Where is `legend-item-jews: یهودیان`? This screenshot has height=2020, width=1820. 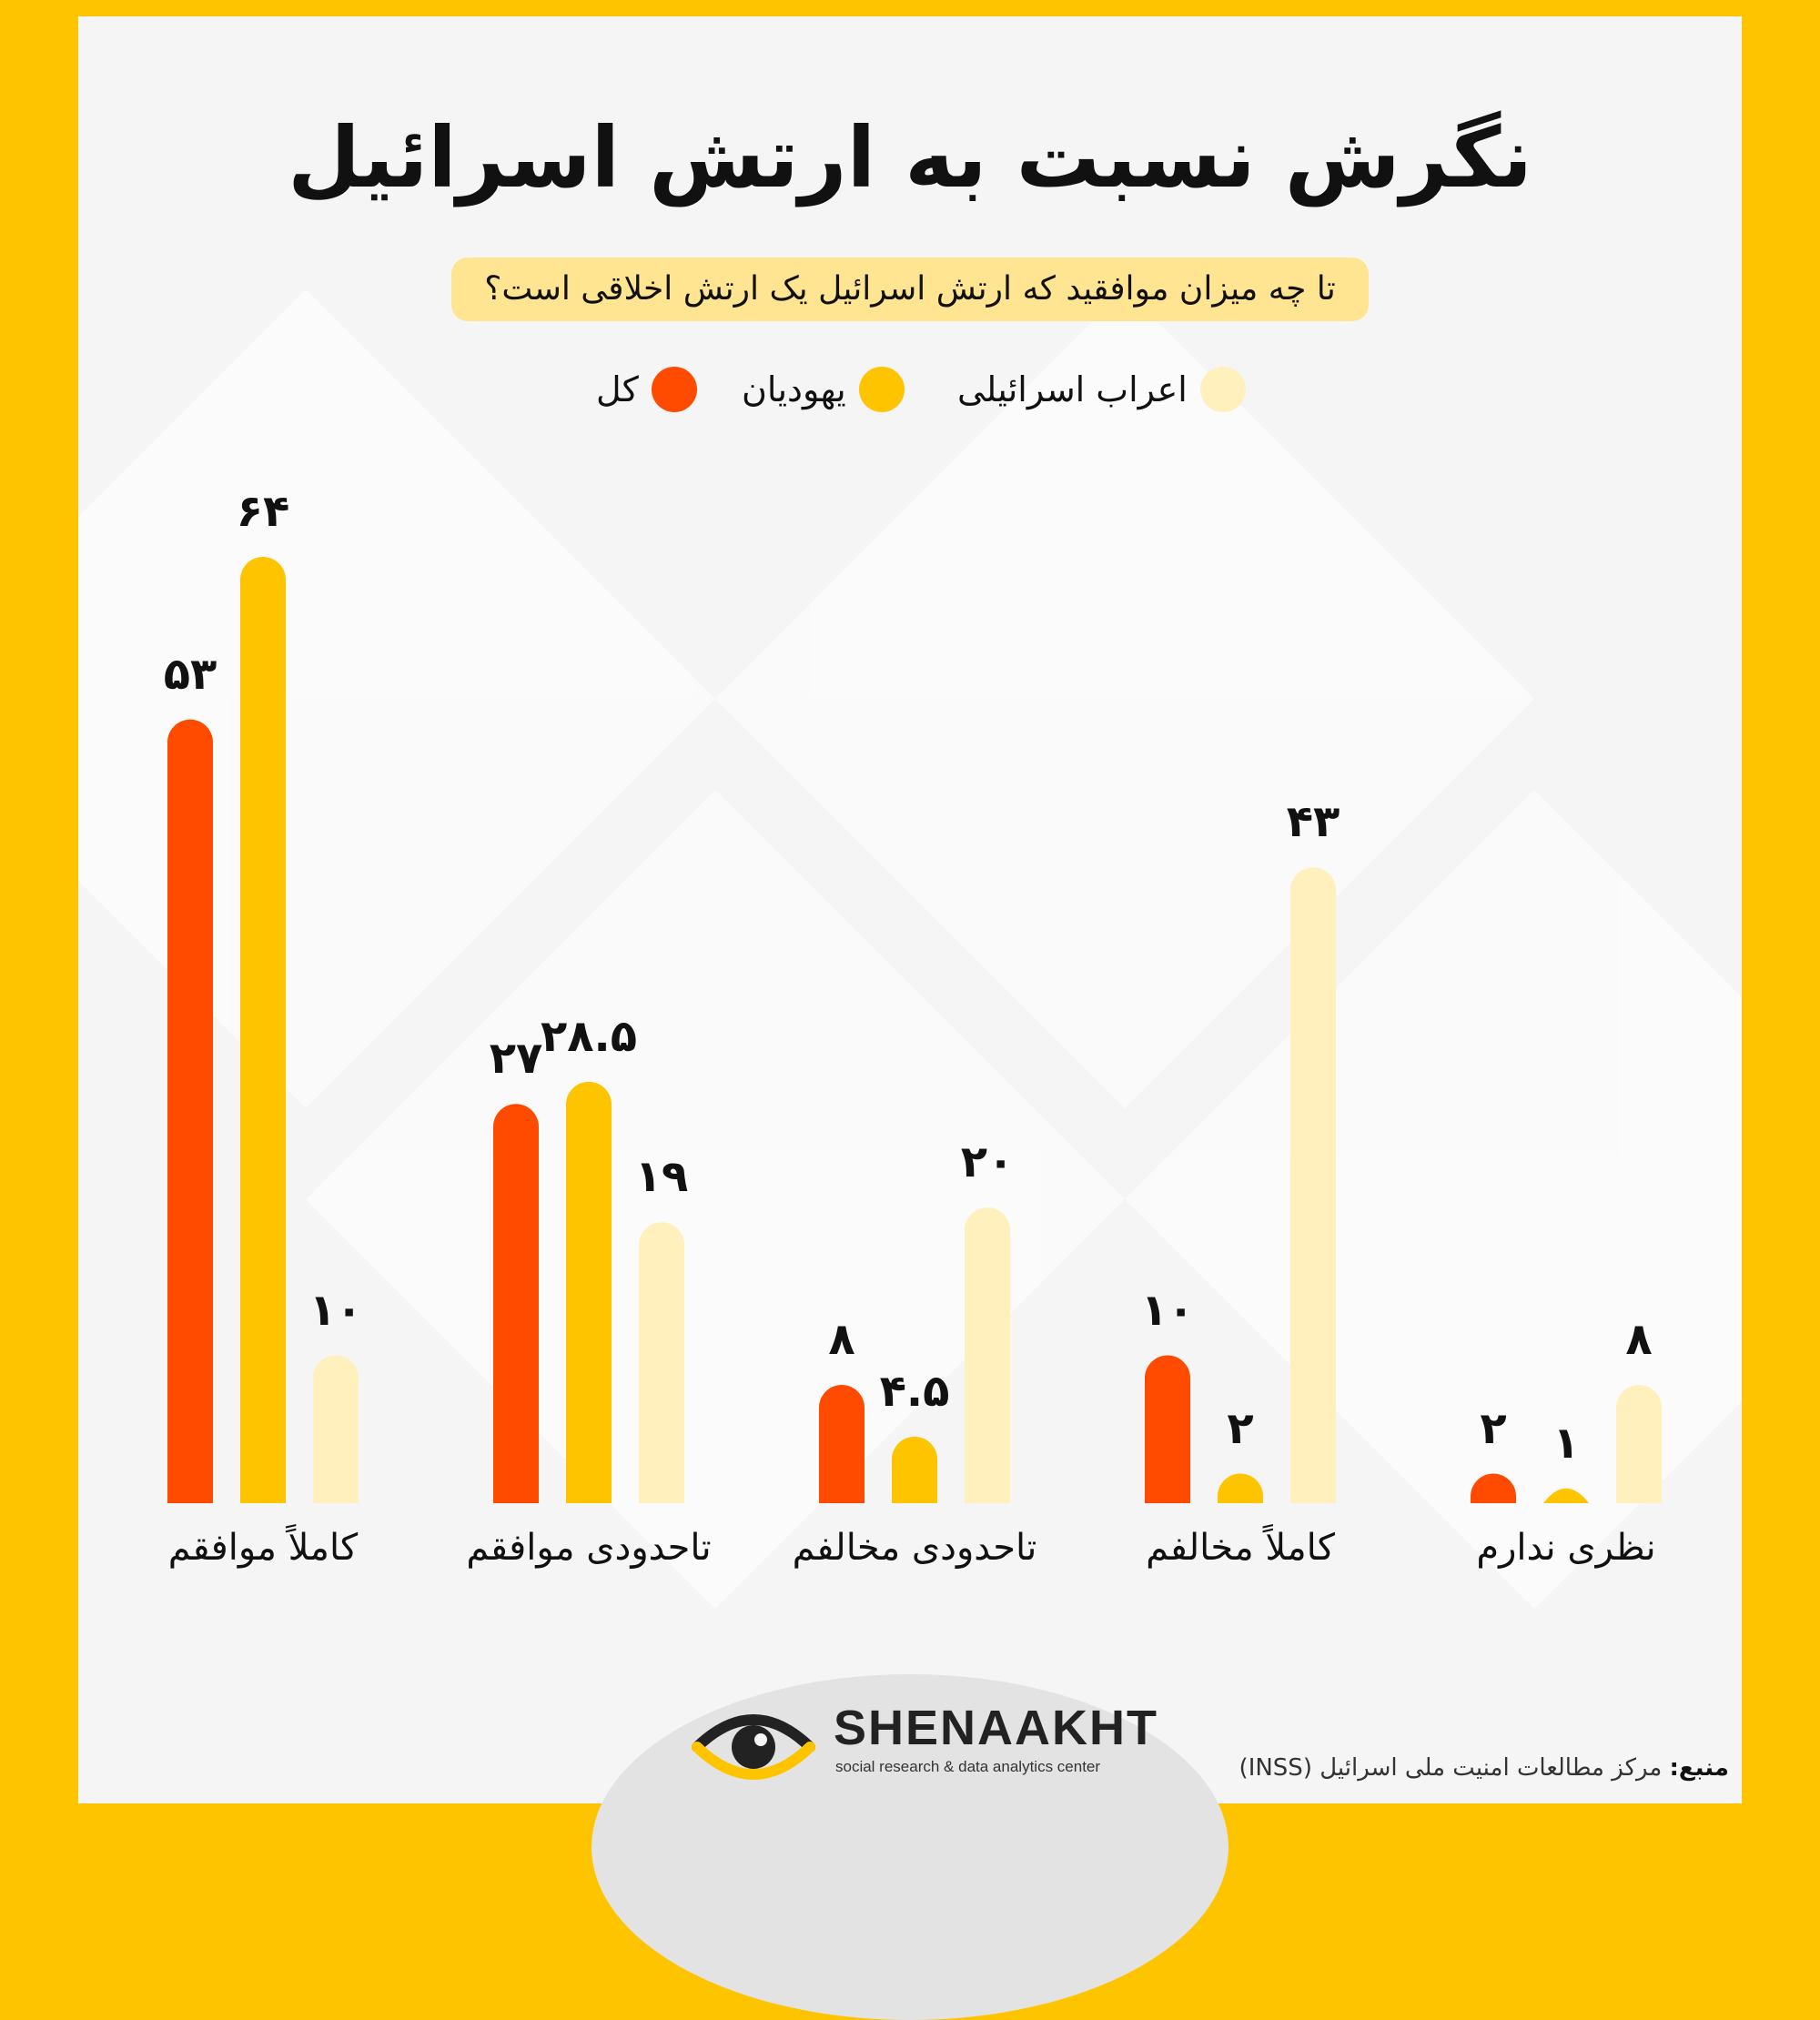
legend-item-jews: یهودیان is located at coordinates (824, 390).